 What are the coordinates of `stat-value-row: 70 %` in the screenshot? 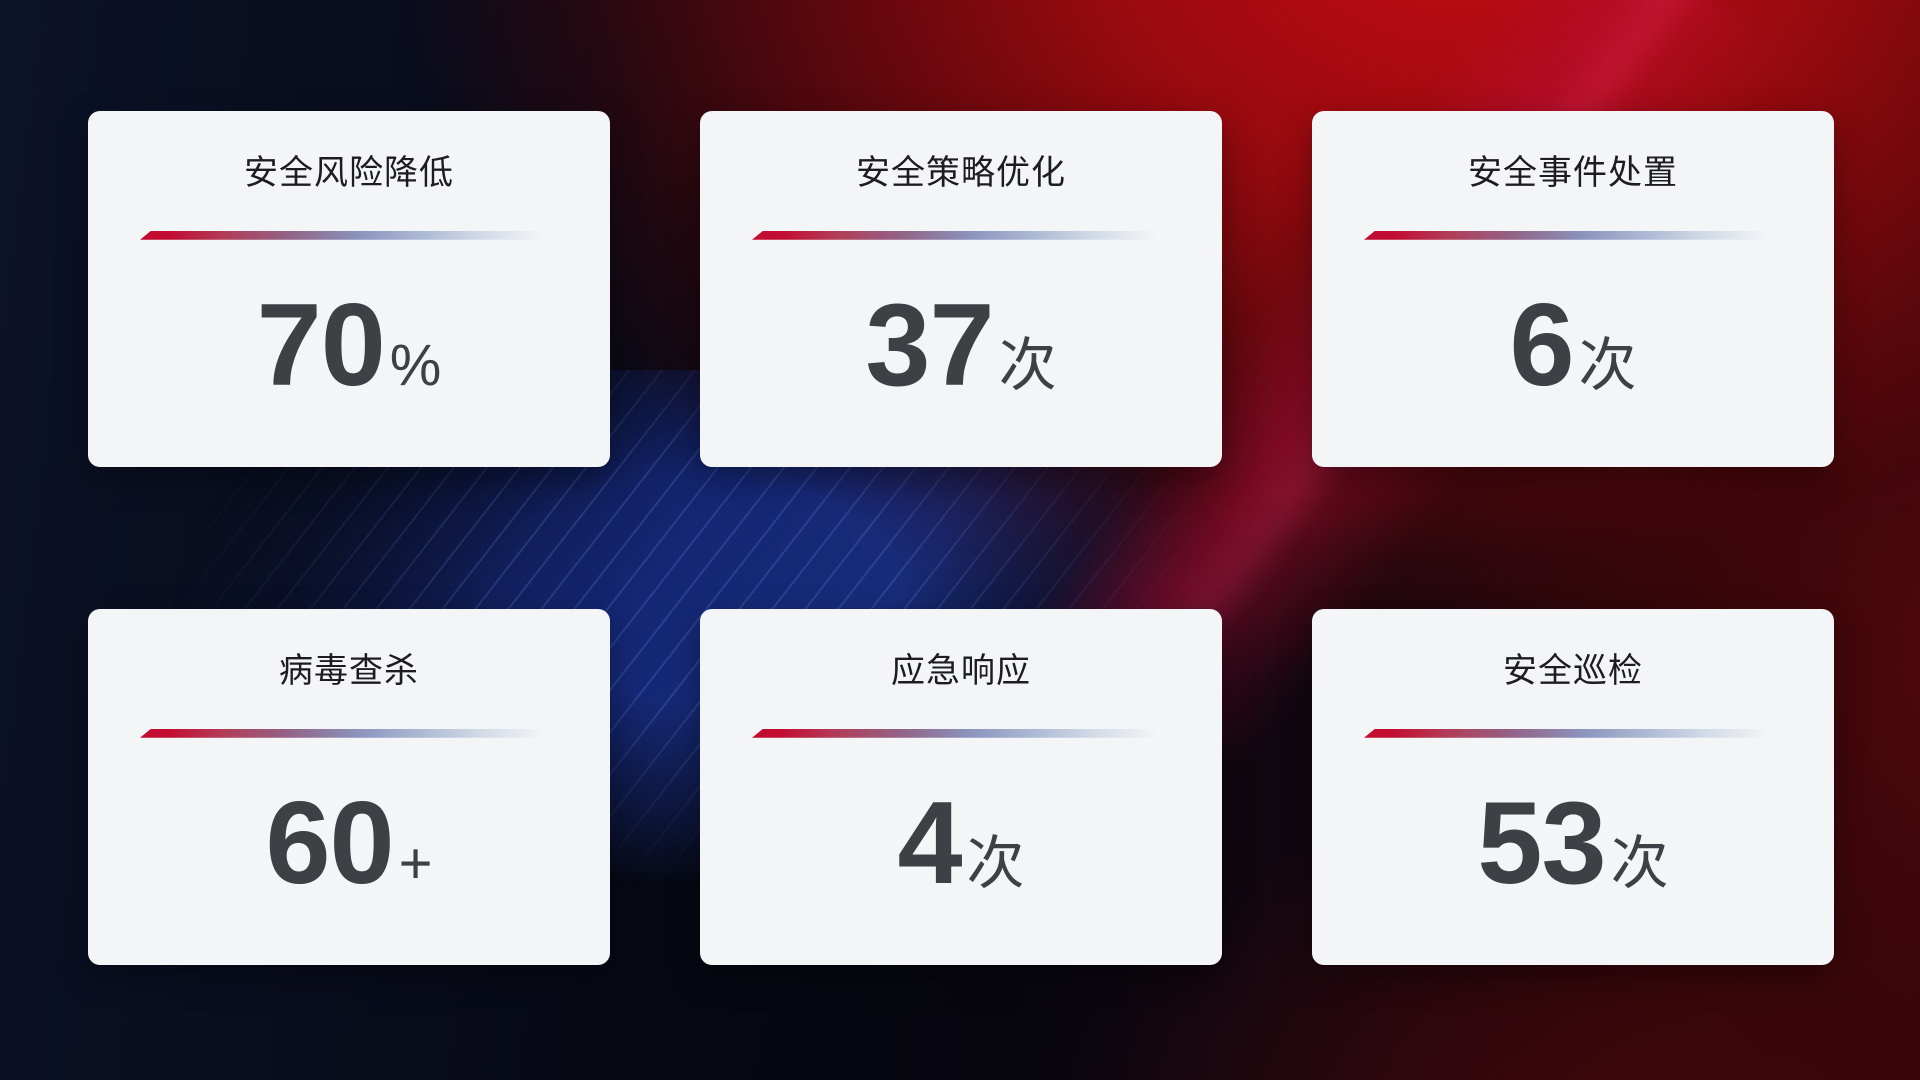 It's located at (349, 344).